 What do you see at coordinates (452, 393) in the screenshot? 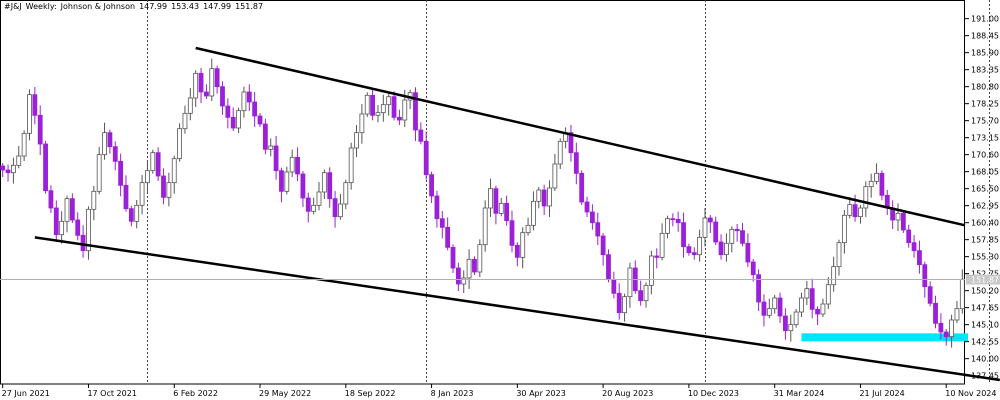
I see `x-tick-label: 8 Jan 2023` at bounding box center [452, 393].